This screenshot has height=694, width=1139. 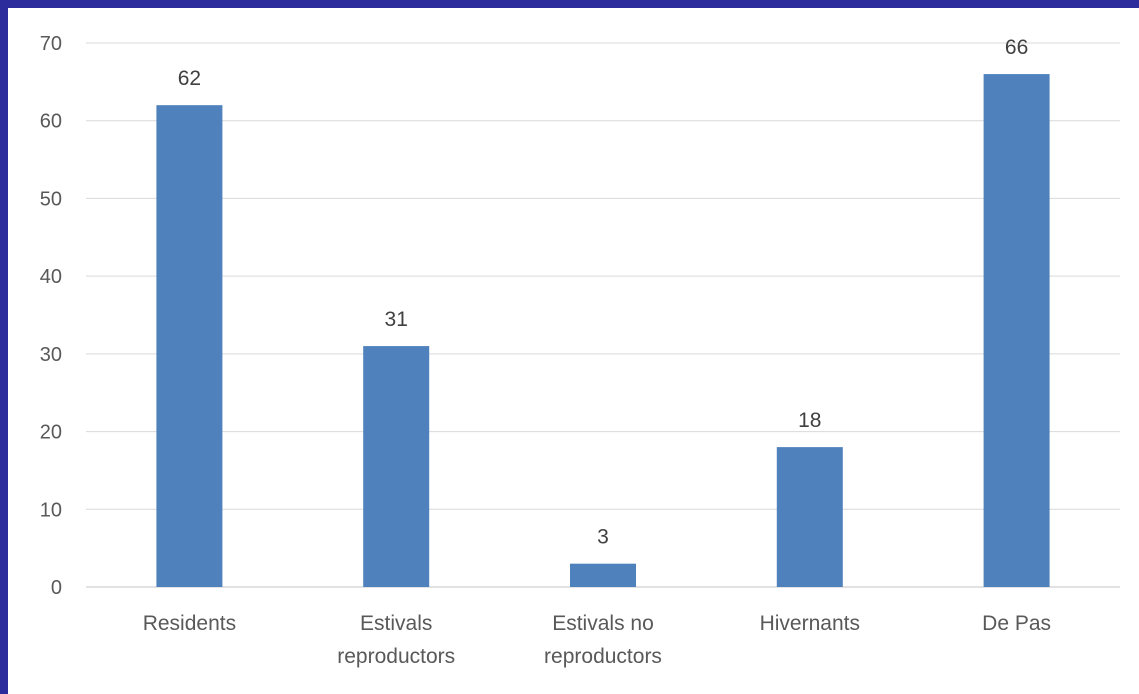 I want to click on data-label: 3, so click(x=603, y=537).